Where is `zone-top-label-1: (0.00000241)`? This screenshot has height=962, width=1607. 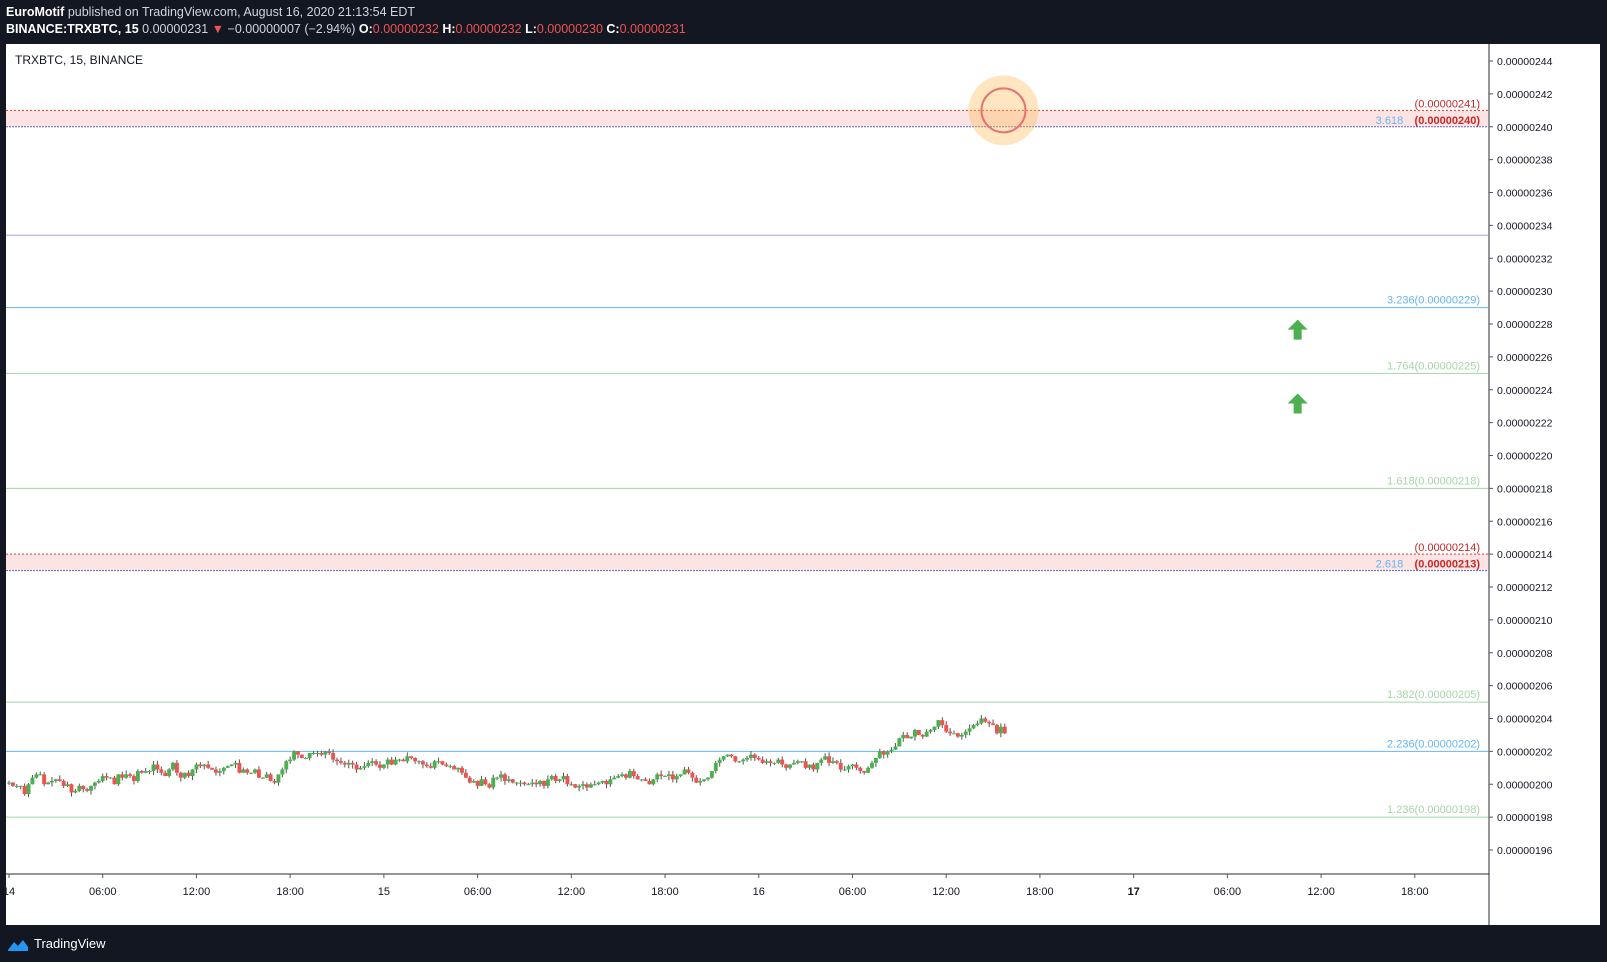 zone-top-label-1: (0.00000241) is located at coordinates (1447, 104).